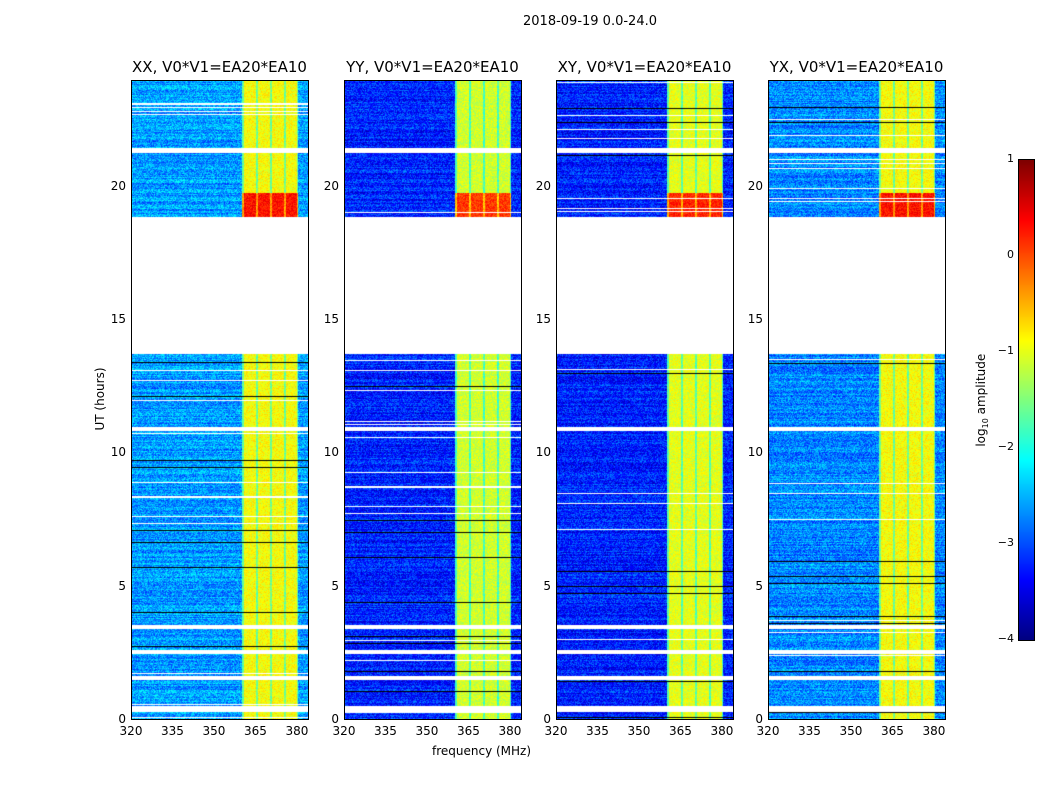 The image size is (1050, 800). Describe the element at coordinates (1005, 542) in the screenshot. I see `colorbar-tick-label: −3` at that location.